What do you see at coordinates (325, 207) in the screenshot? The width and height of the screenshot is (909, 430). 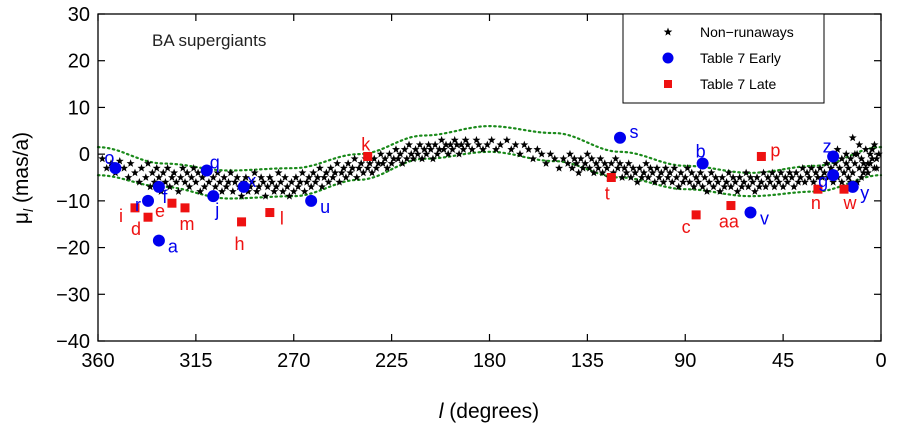 I see `point-label: u` at bounding box center [325, 207].